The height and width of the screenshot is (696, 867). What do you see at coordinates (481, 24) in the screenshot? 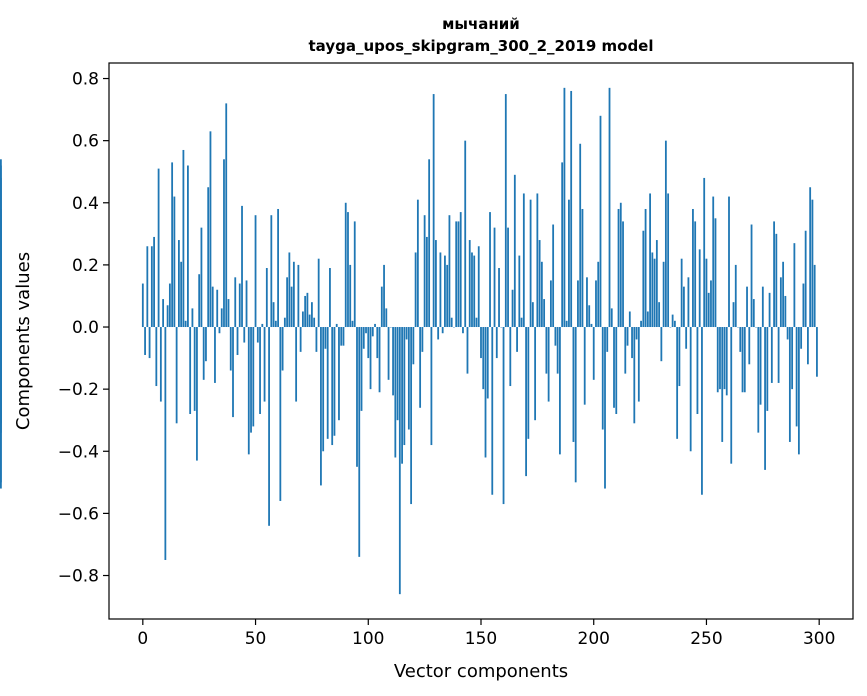
I see `chart-title-line1: мычаний` at bounding box center [481, 24].